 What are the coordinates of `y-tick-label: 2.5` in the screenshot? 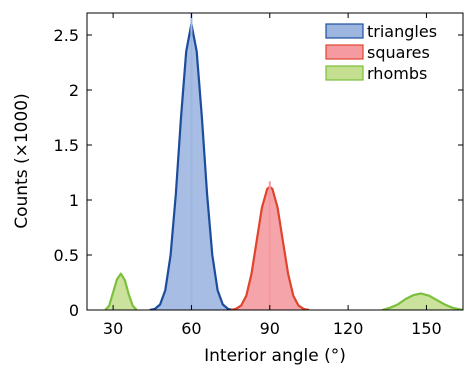 It's located at (66, 35).